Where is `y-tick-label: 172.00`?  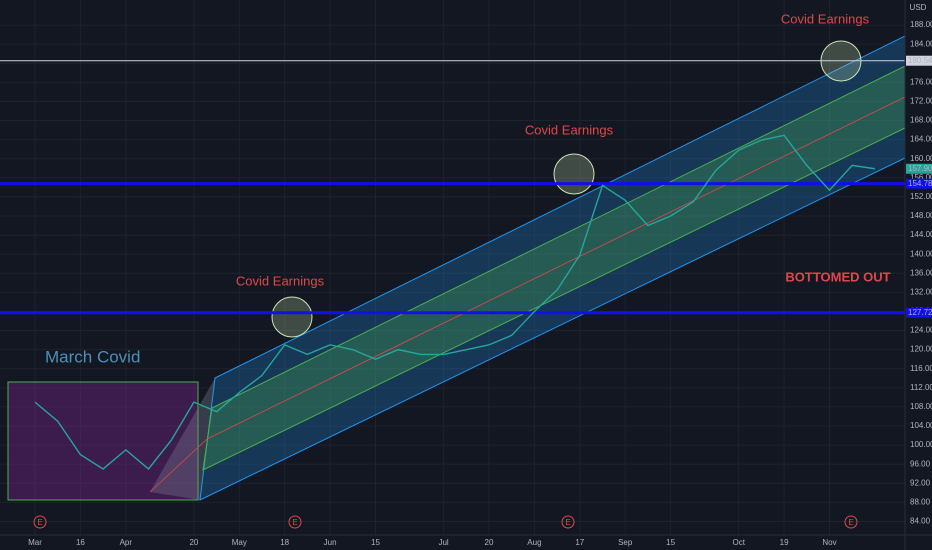 y-tick-label: 172.00 is located at coordinates (921, 101).